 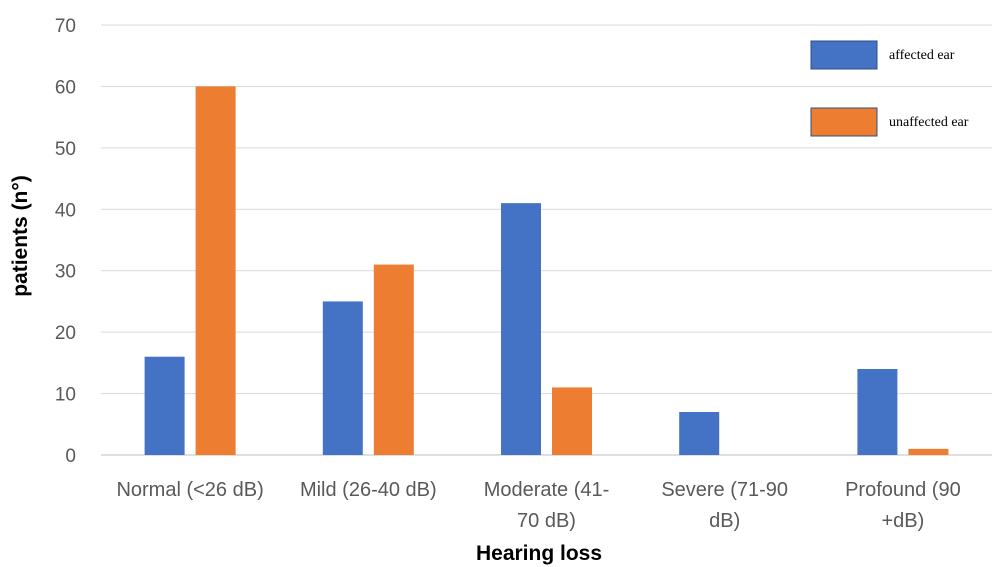 I want to click on y-tick-label: 20, so click(x=65, y=333).